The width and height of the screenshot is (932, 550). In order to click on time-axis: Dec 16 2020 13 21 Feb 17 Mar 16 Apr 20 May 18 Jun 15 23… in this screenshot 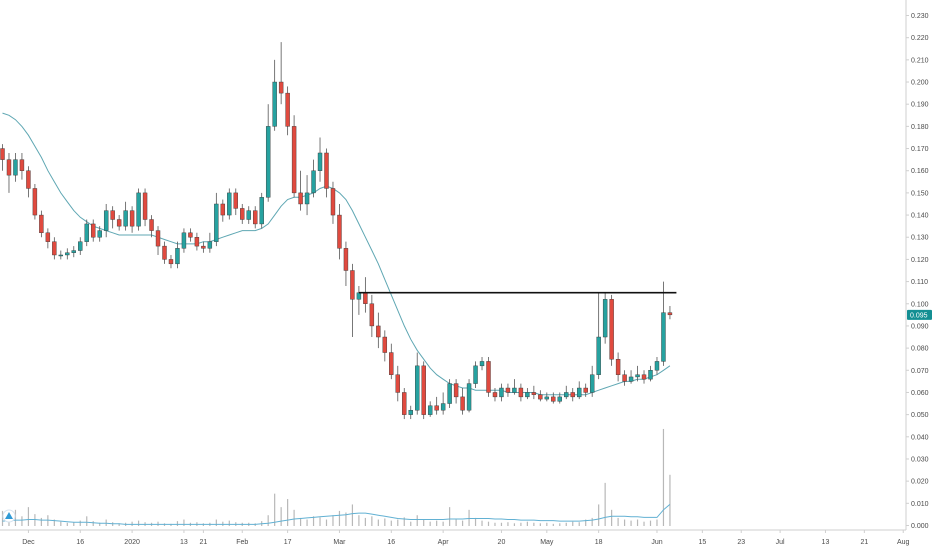, I will do `click(466, 538)`.